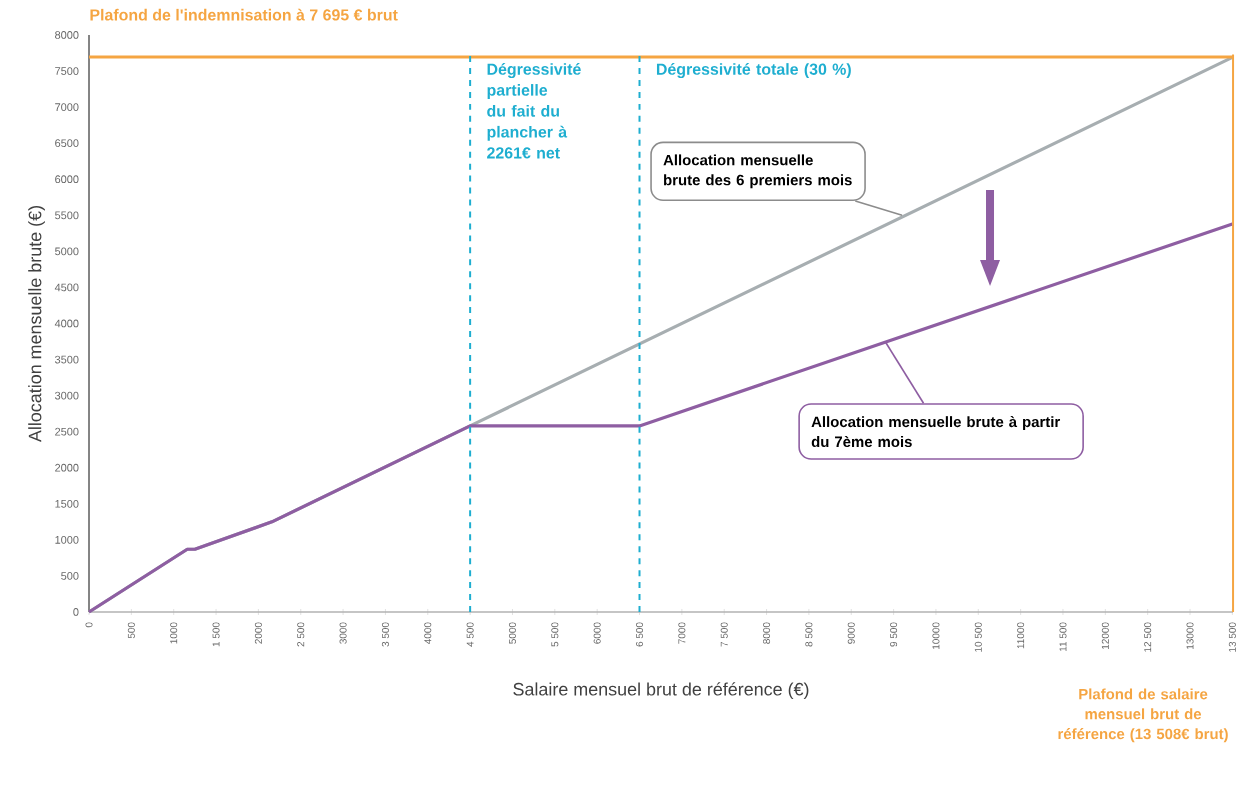  What do you see at coordinates (67, 539) in the screenshot?
I see `y-tick-label: 1000` at bounding box center [67, 539].